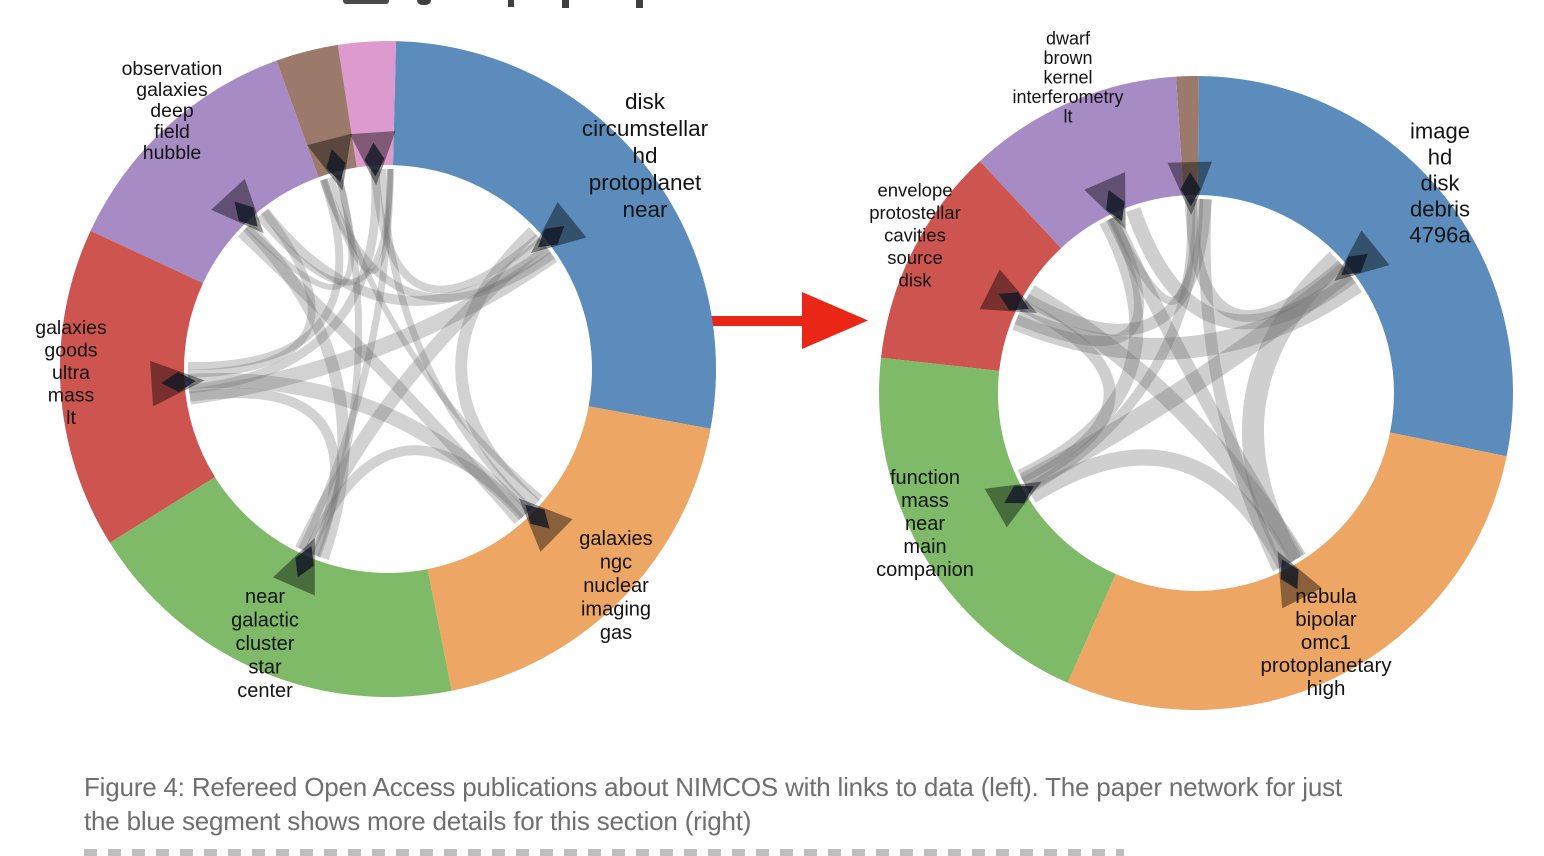 The height and width of the screenshot is (856, 1544). Describe the element at coordinates (374, 159) in the screenshot. I see `node-pink` at that location.